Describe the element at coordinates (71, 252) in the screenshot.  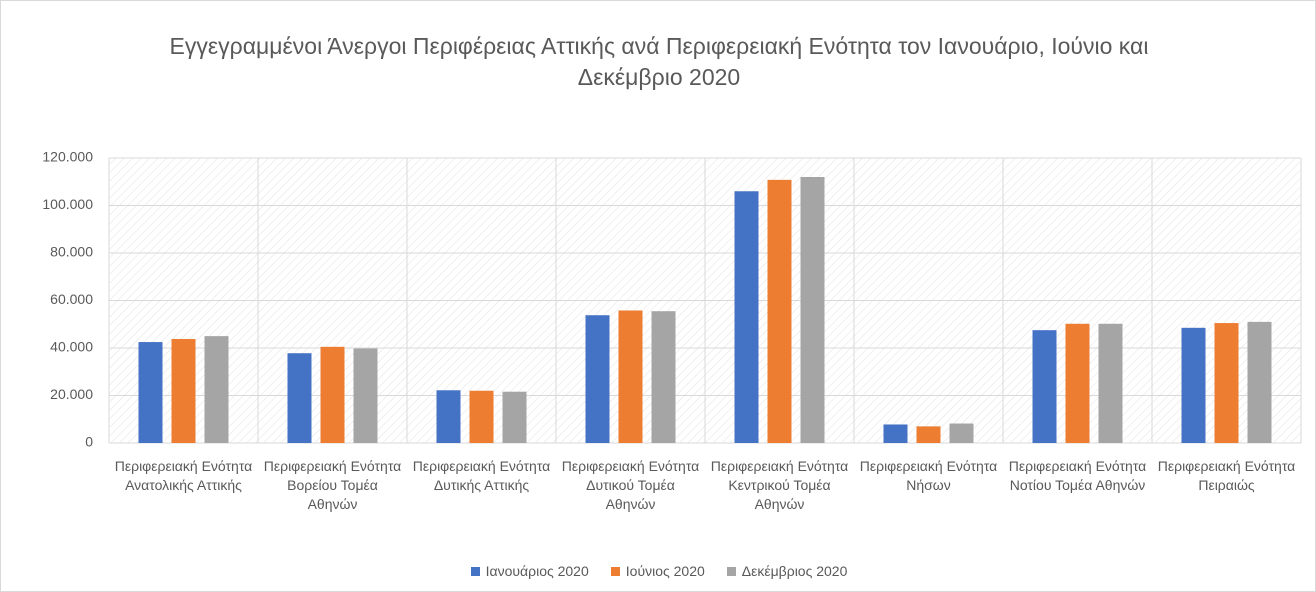
I see `y-tick-label: 80.000` at that location.